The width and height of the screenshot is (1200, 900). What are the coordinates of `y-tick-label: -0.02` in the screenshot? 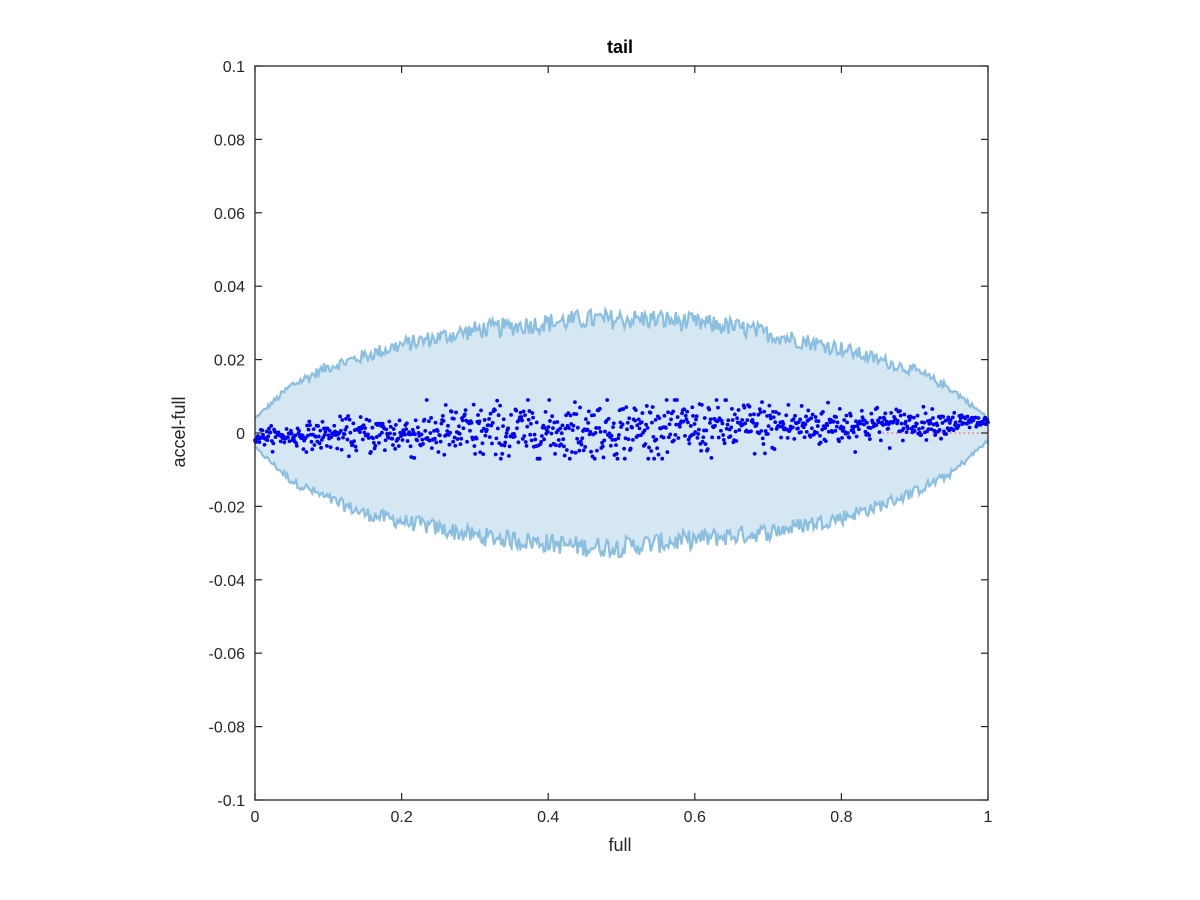 It's located at (227, 507).